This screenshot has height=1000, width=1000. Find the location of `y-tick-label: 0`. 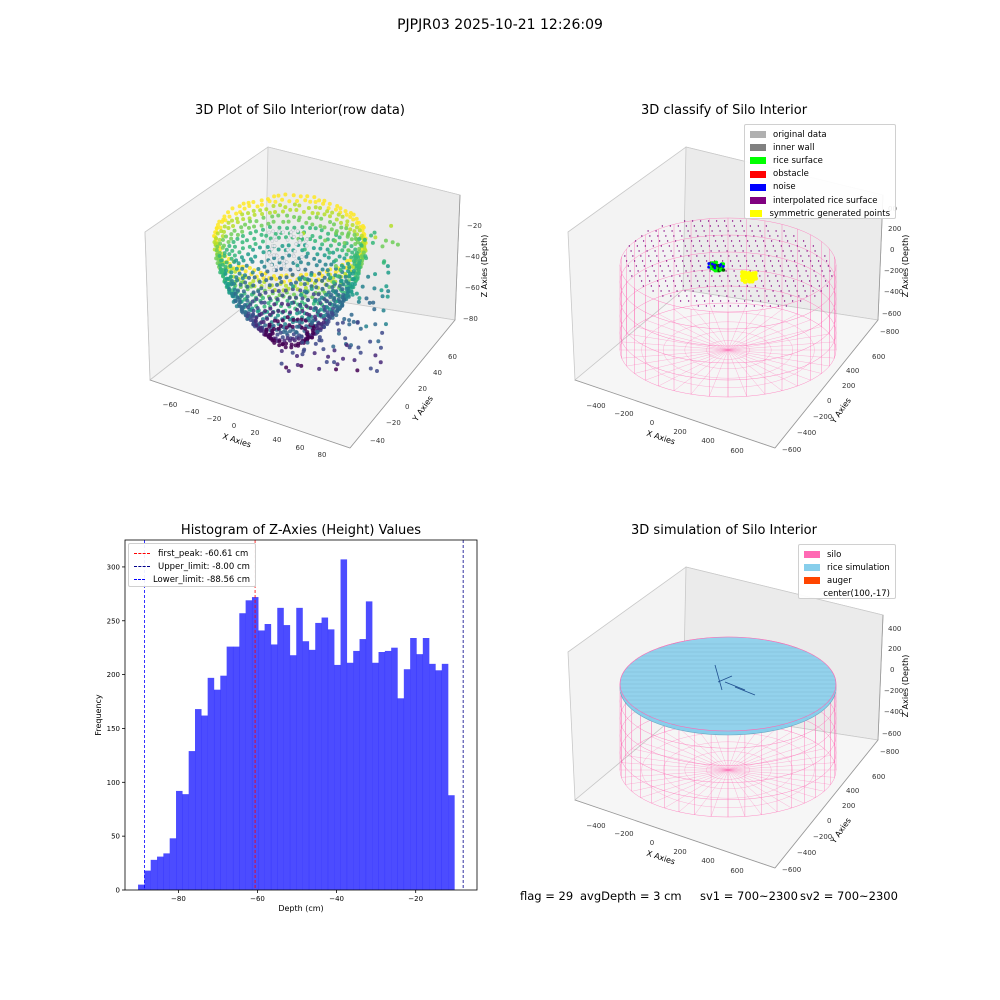

y-tick-label: 0 is located at coordinates (118, 891).